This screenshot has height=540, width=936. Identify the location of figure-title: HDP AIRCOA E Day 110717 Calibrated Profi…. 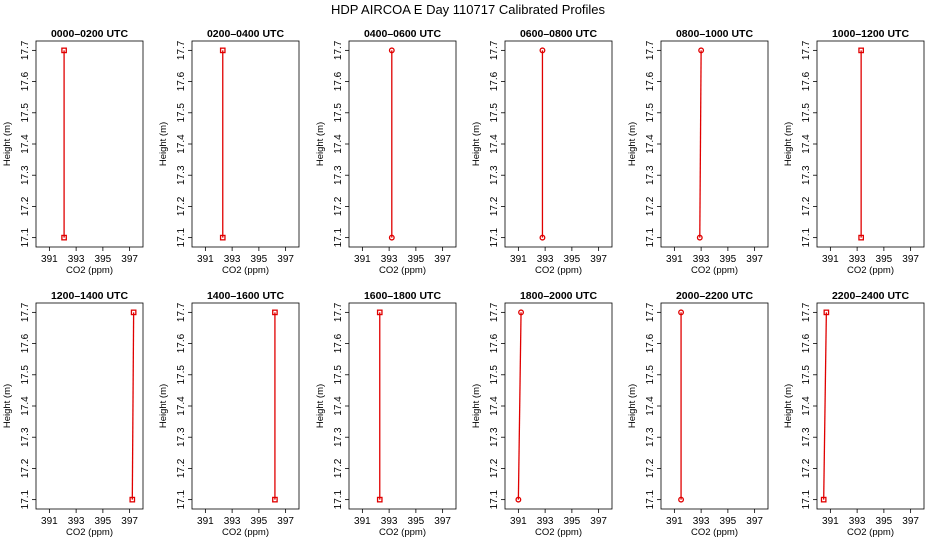
(468, 9).